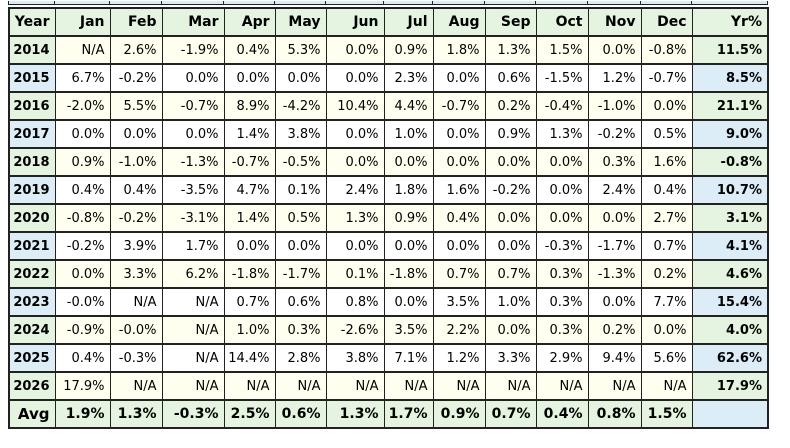  Describe the element at coordinates (730, 162) in the screenshot. I see `year-total-cell: -0.8%` at that location.